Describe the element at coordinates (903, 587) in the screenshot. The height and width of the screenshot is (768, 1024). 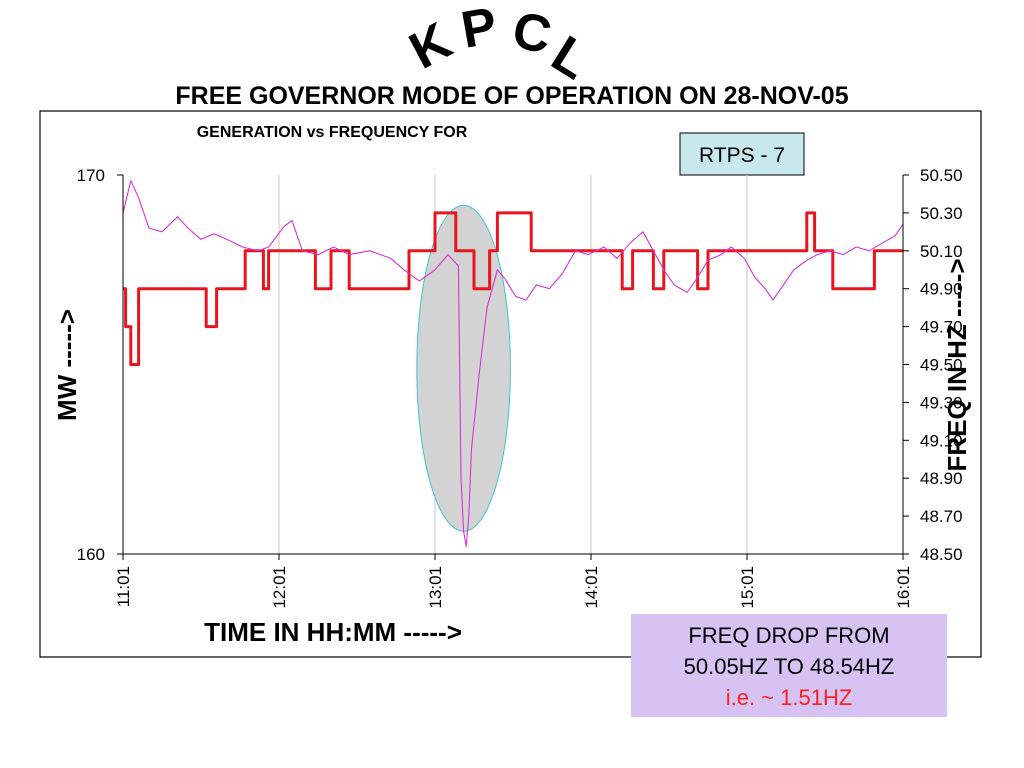
I see `x-tick-label: 16:01` at that location.